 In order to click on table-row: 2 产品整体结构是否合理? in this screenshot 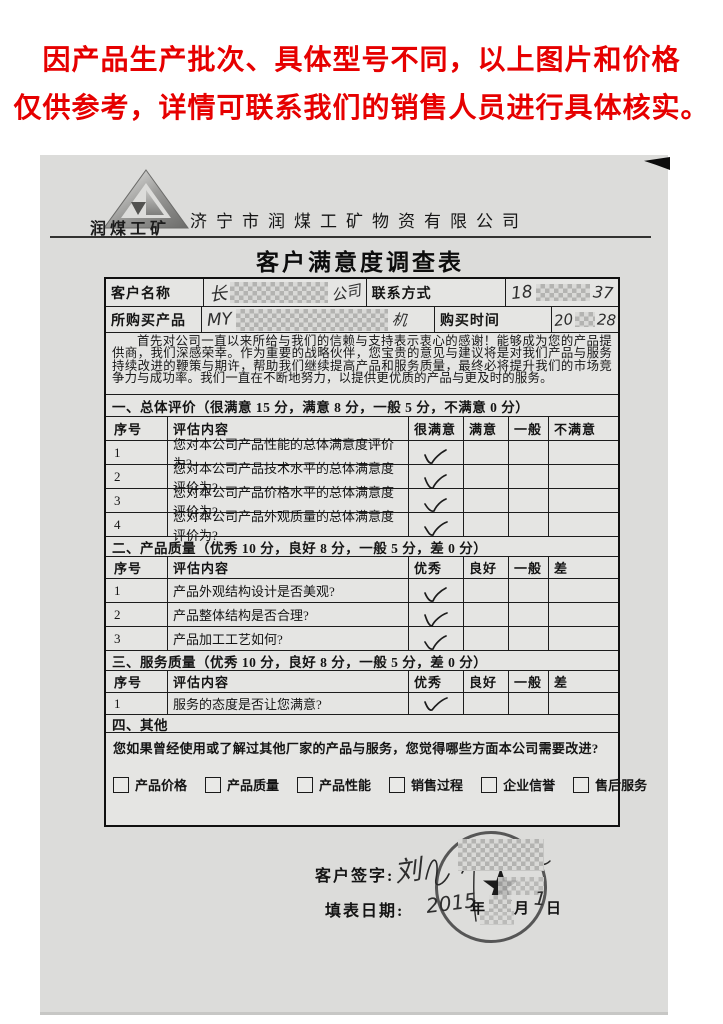, I will do `click(362, 615)`.